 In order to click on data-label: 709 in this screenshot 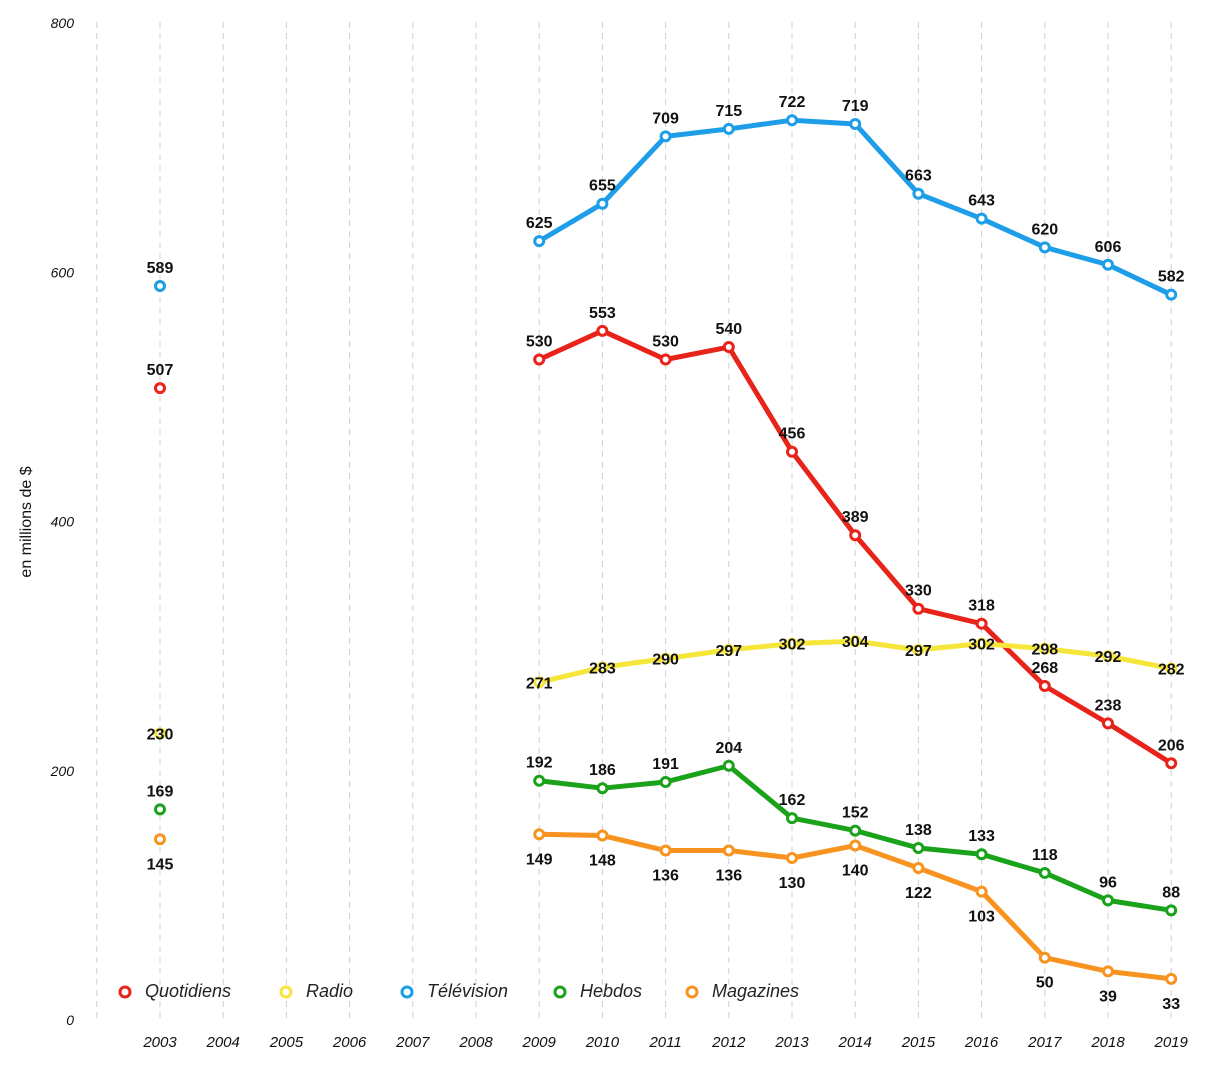, I will do `click(665, 118)`.